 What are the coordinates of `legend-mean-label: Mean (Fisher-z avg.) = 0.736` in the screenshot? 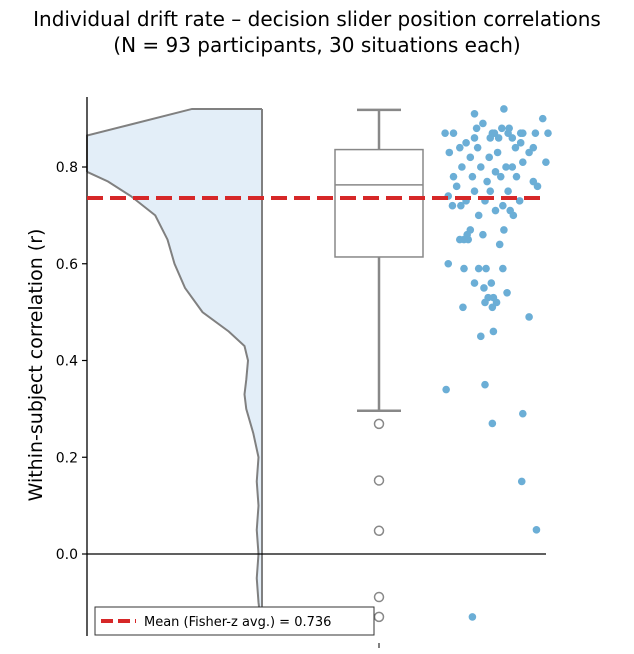 It's located at (237, 622).